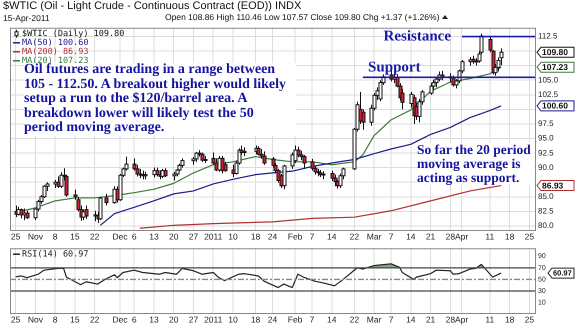  Describe the element at coordinates (546, 167) in the screenshot. I see `y-tick-label: 90.0` at that location.